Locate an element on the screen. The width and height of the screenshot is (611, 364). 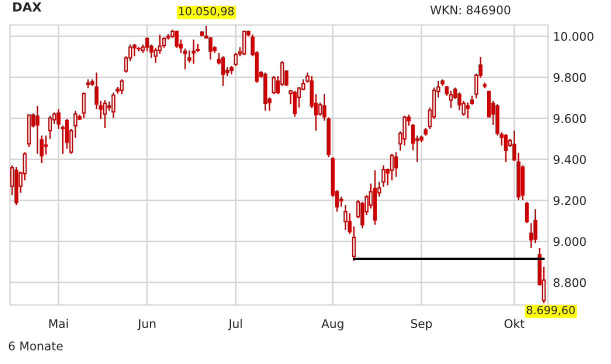
x-tick-label: Sep is located at coordinates (421, 324).